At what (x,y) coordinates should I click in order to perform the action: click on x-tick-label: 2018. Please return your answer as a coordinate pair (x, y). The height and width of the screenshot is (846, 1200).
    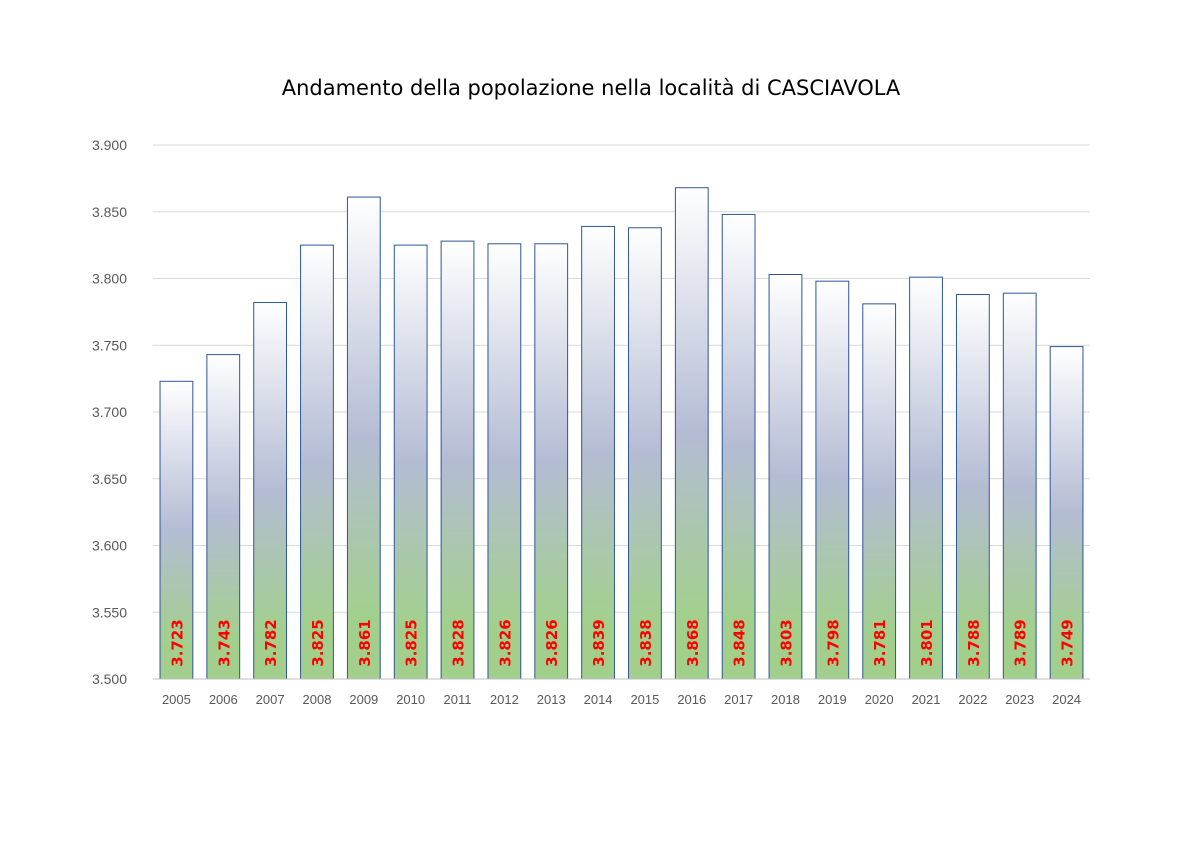
    Looking at the image, I should click on (785, 699).